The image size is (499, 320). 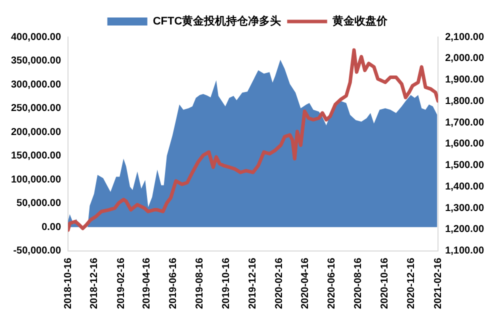 What do you see at coordinates (358, 283) in the screenshot?
I see `x-tick-label: 2020-08-16` at bounding box center [358, 283].